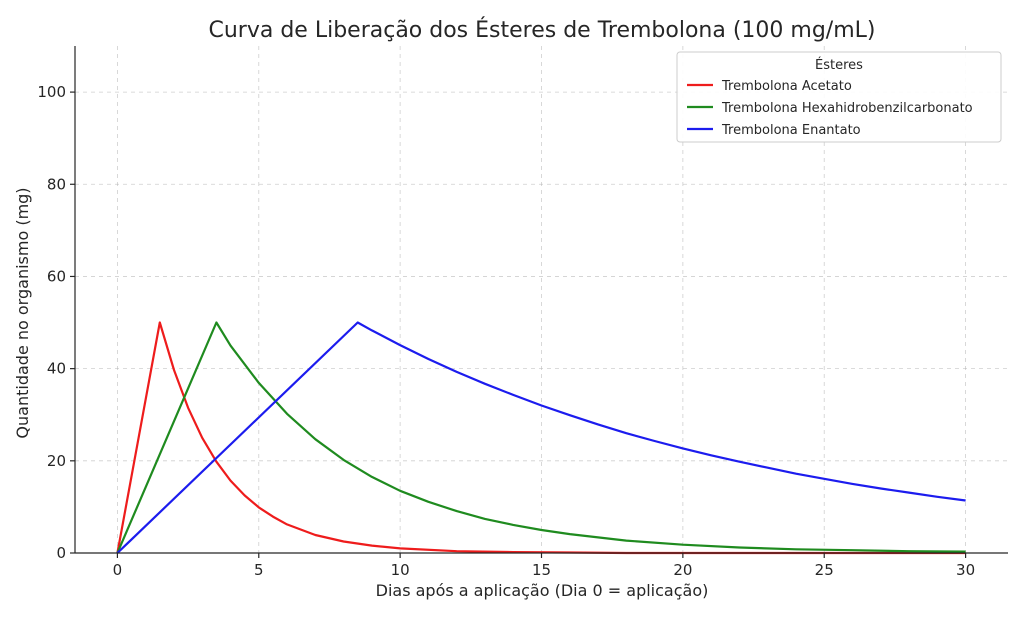 This screenshot has height=618, width=1024. I want to click on x-tick-label: 5, so click(259, 570).